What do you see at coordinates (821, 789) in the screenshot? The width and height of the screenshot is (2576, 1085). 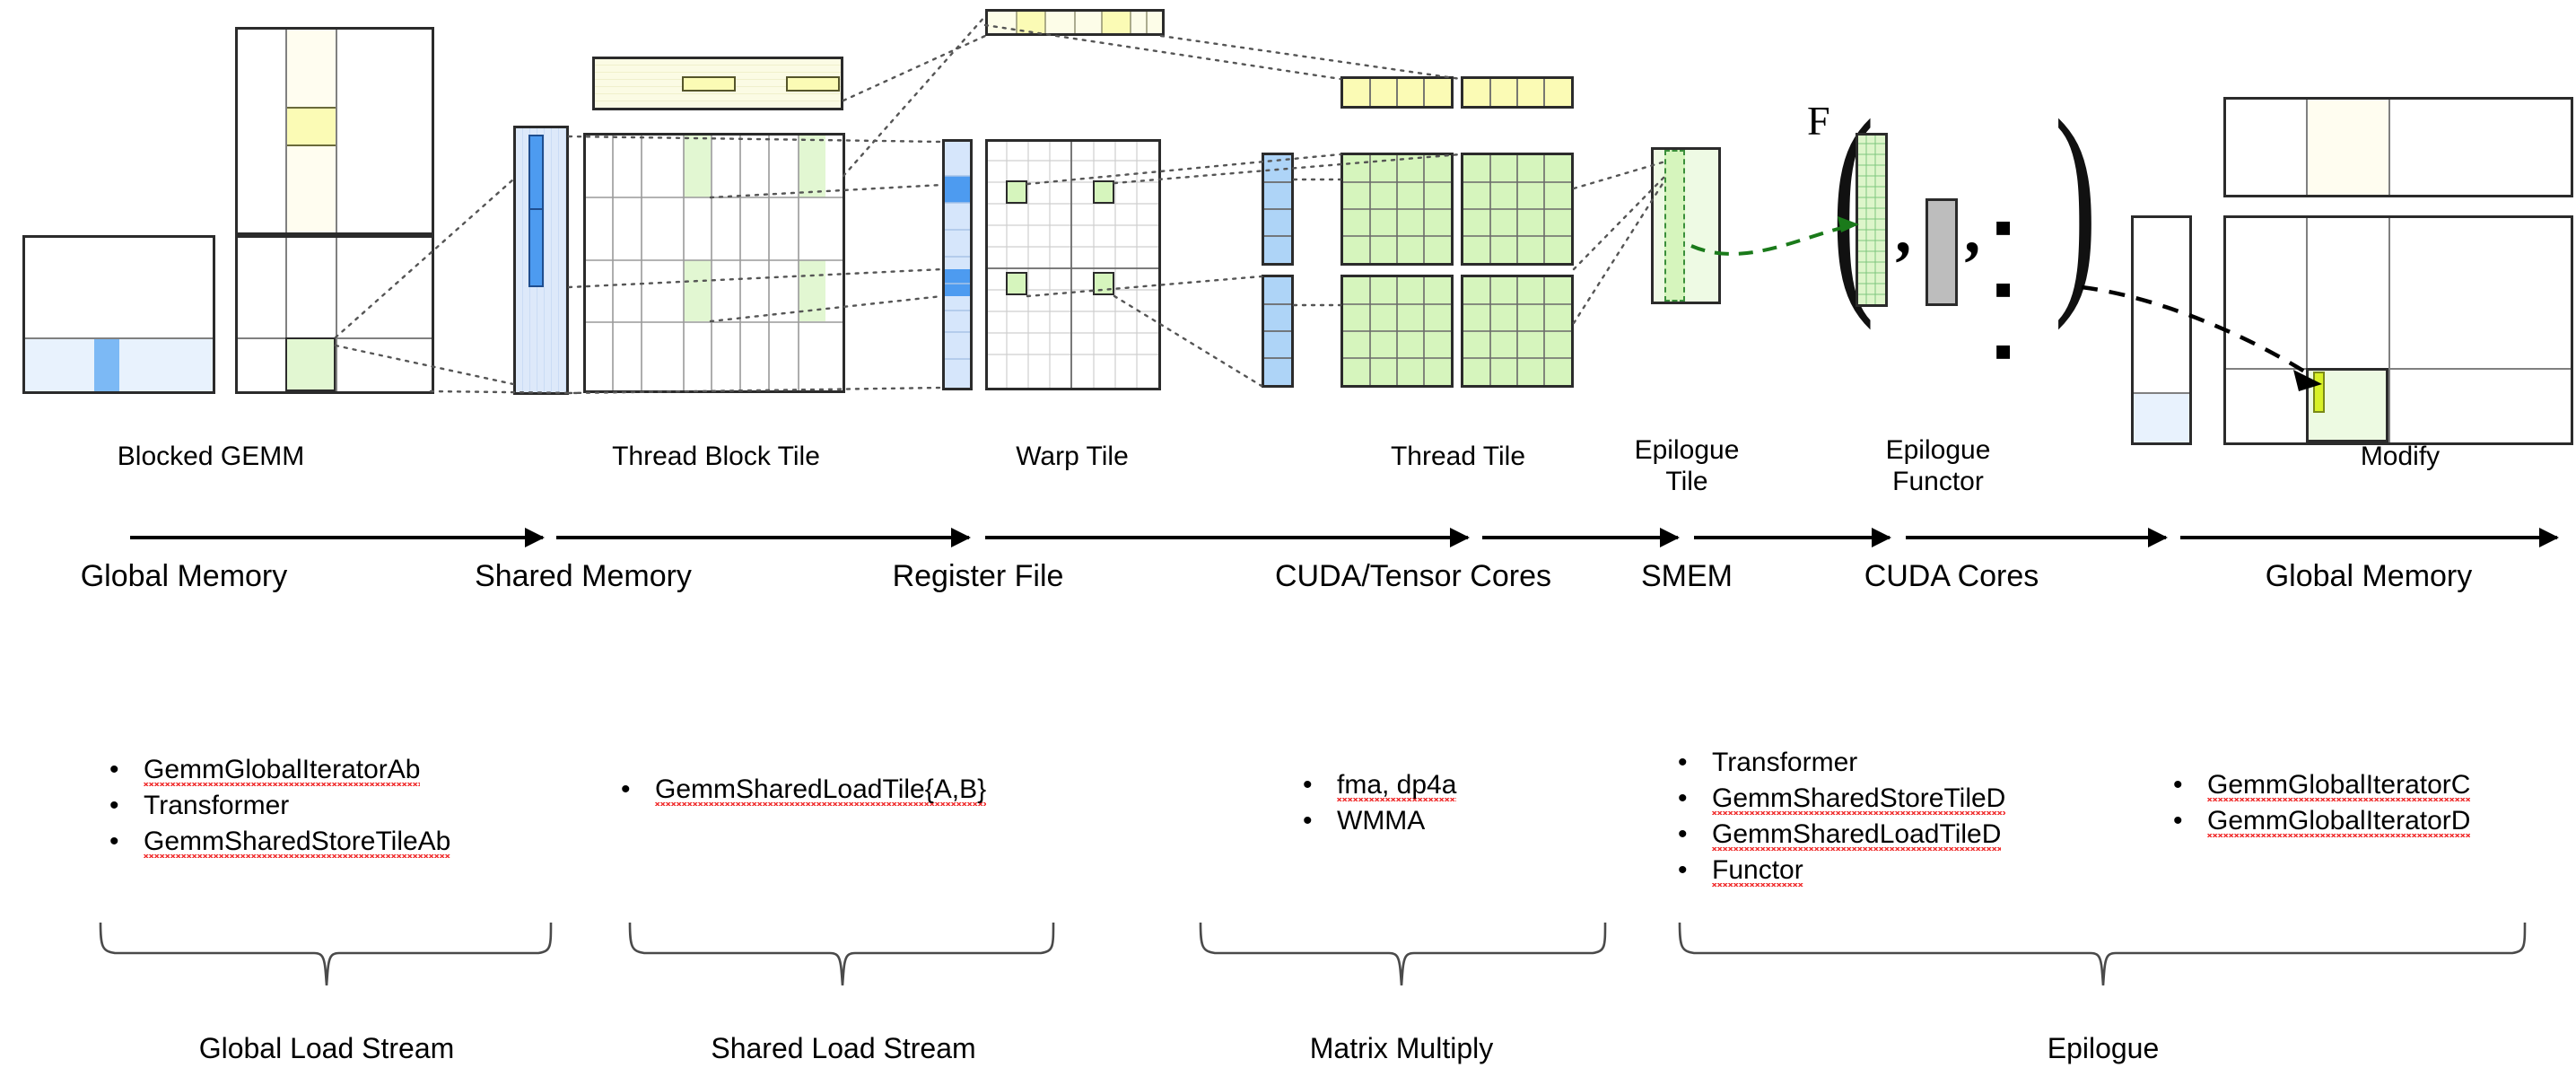 I see `component-name: GemmSharedLoadTile{A,B}` at bounding box center [821, 789].